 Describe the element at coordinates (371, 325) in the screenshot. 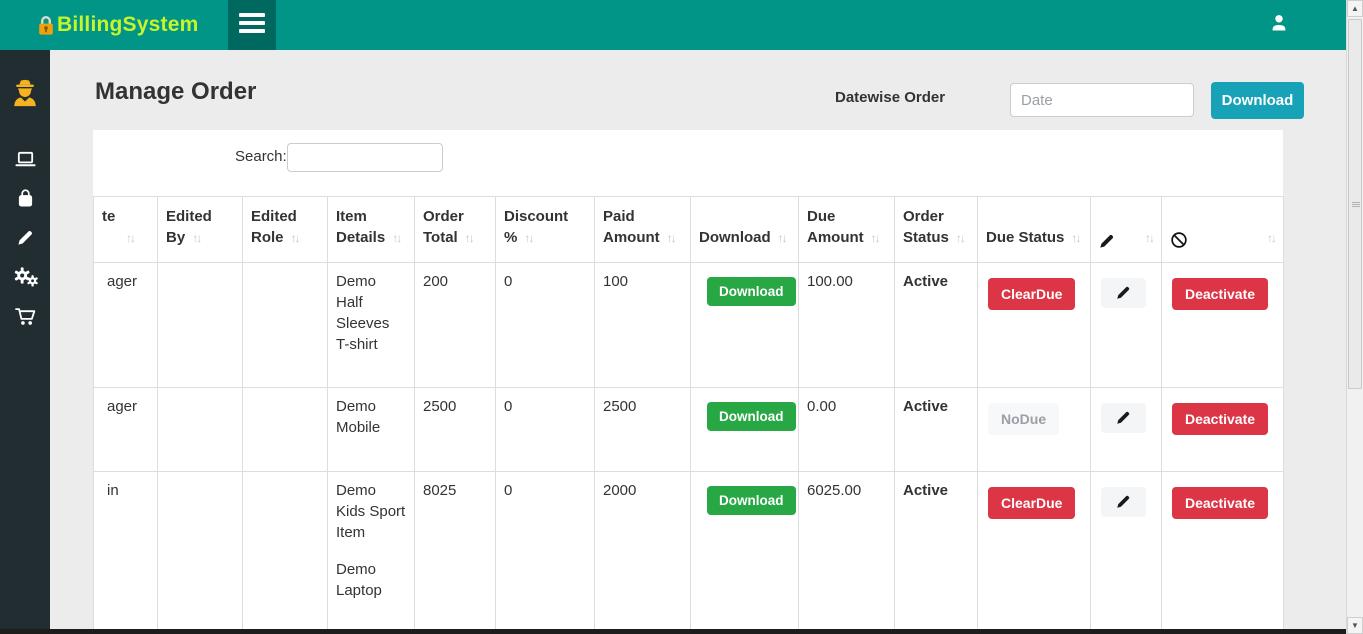

I see `cell-item-details: Demo Half Sleeves T-shirt` at that location.